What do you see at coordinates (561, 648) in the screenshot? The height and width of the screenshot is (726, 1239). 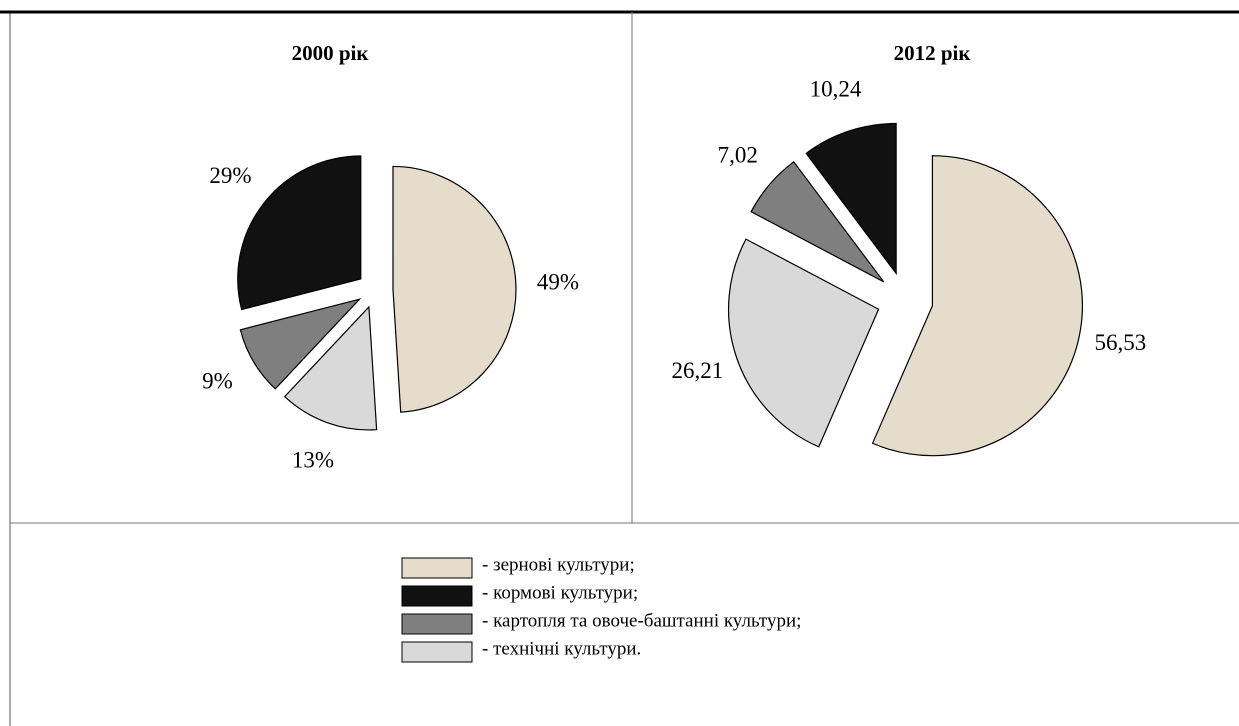 I see `legend-label: - технічні культури.` at bounding box center [561, 648].